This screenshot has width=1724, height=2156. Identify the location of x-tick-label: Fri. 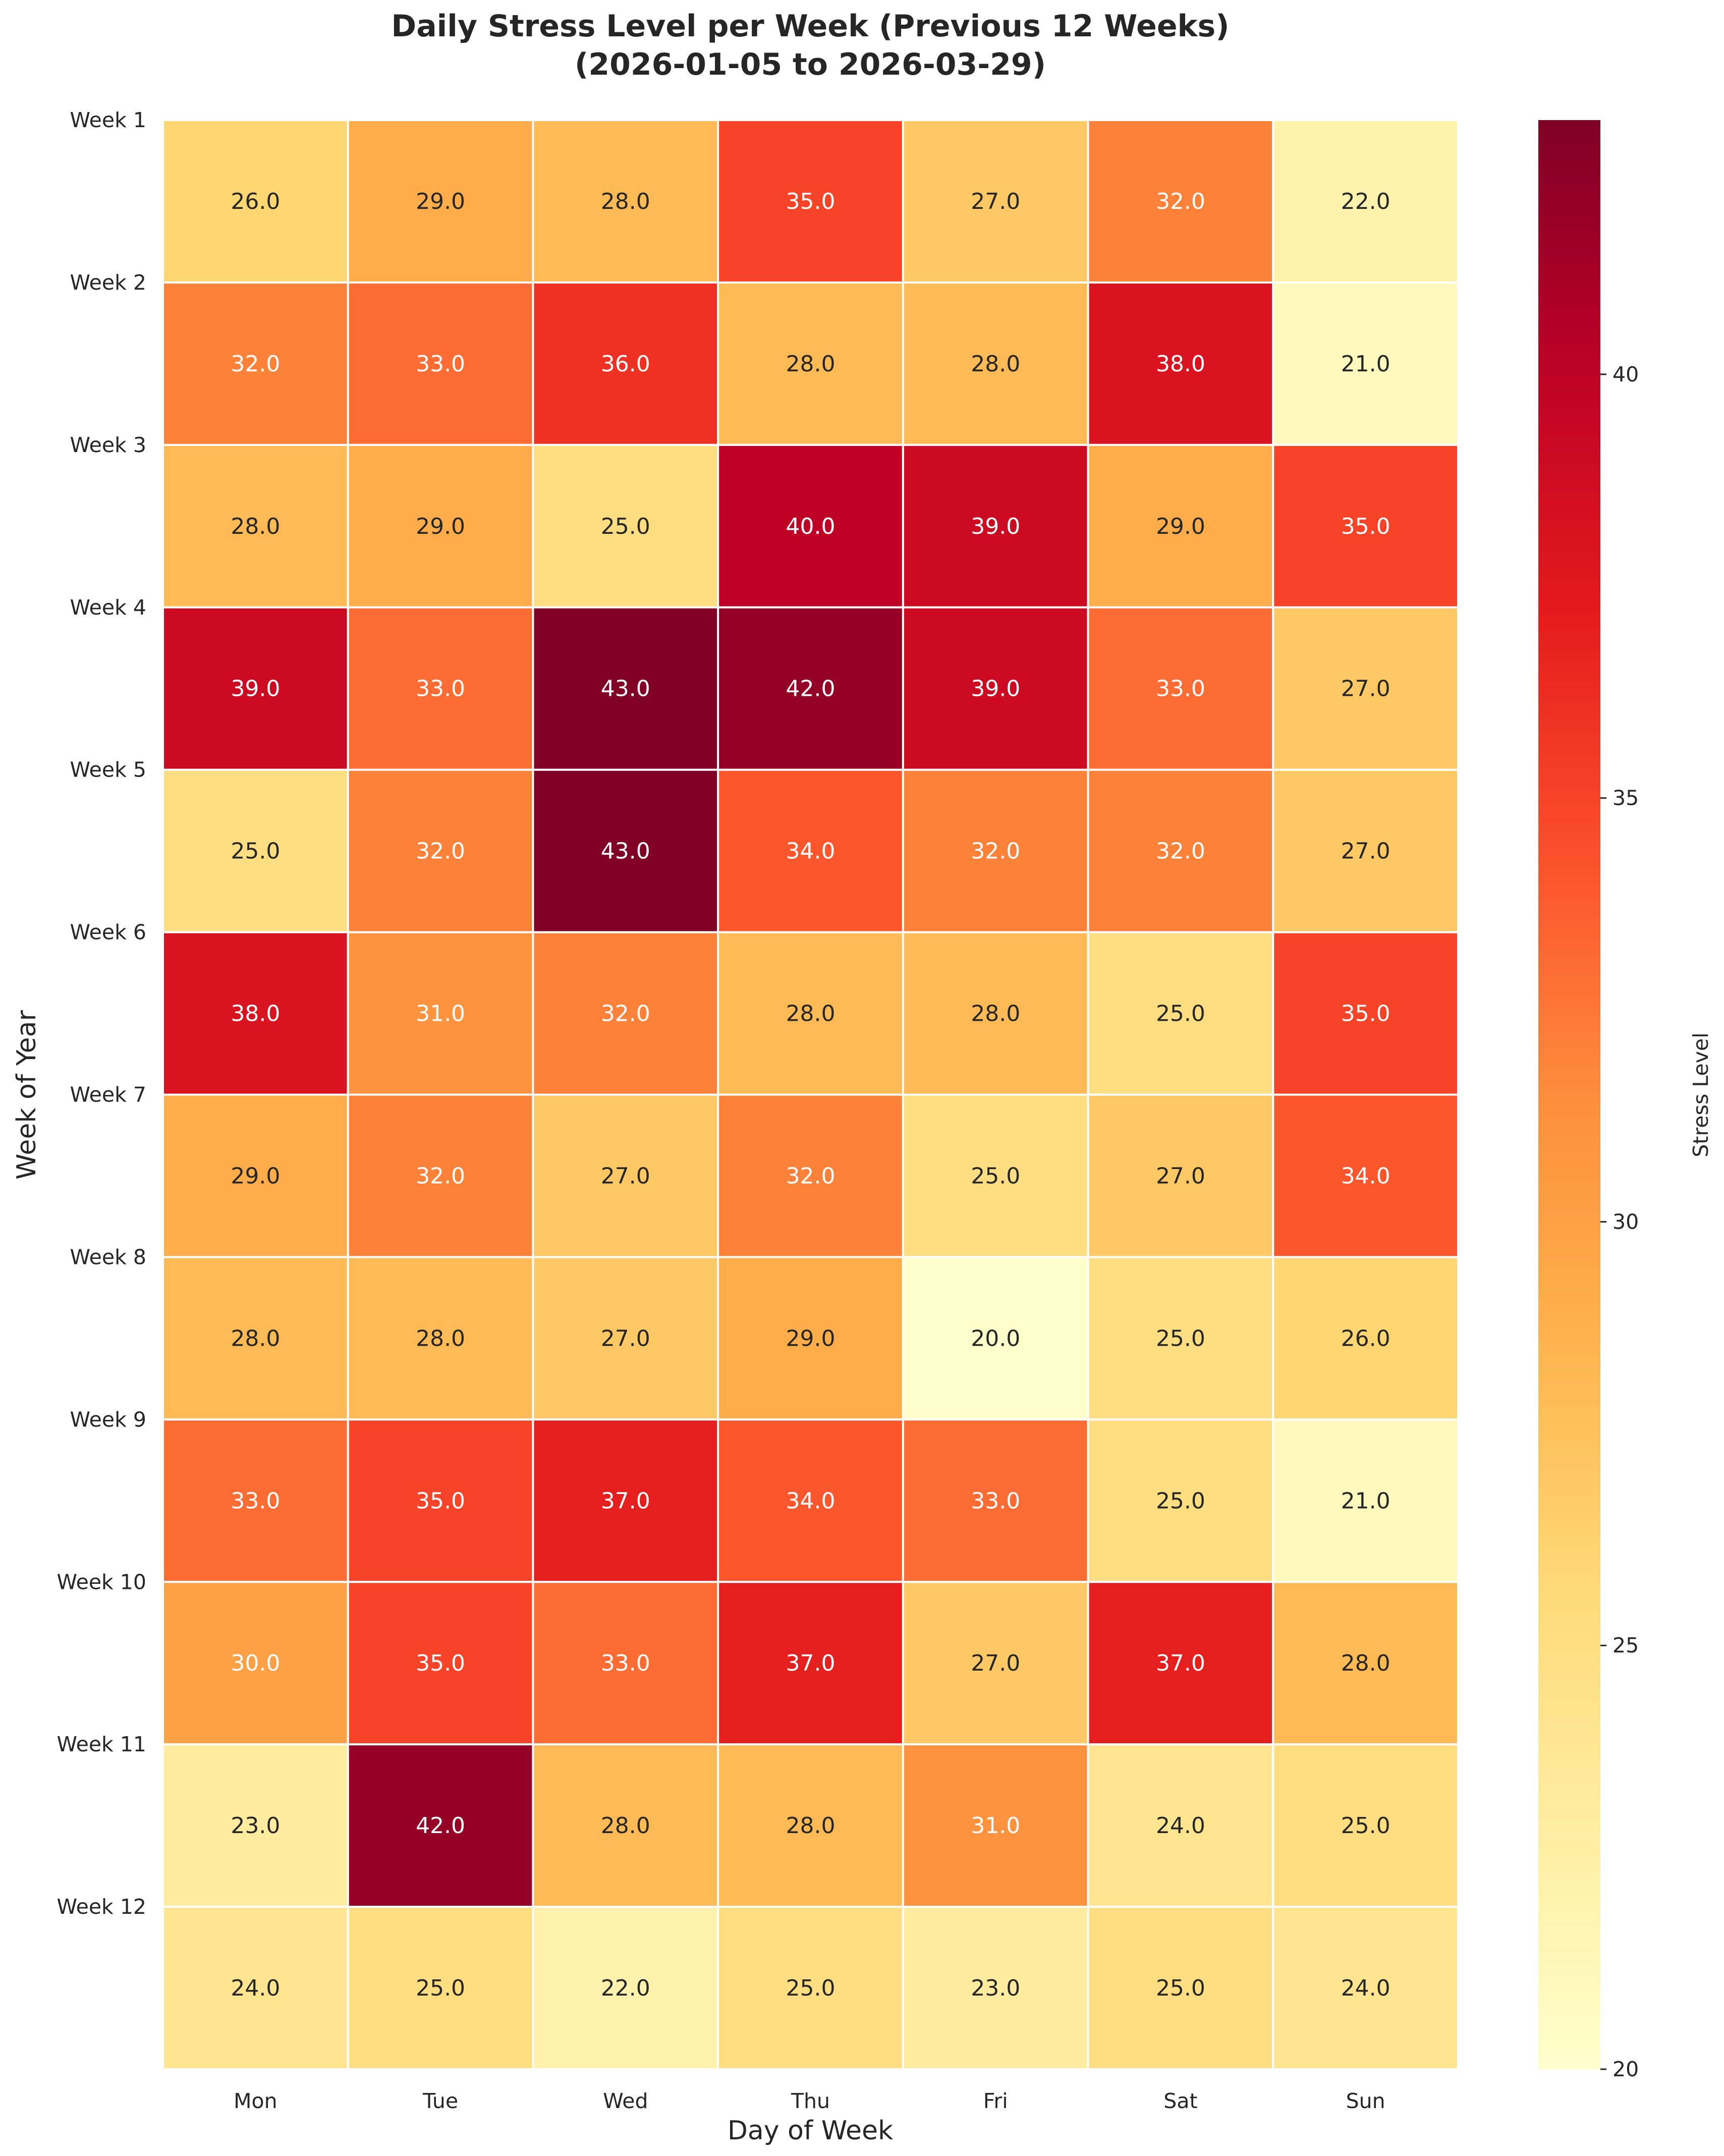
(996, 2101).